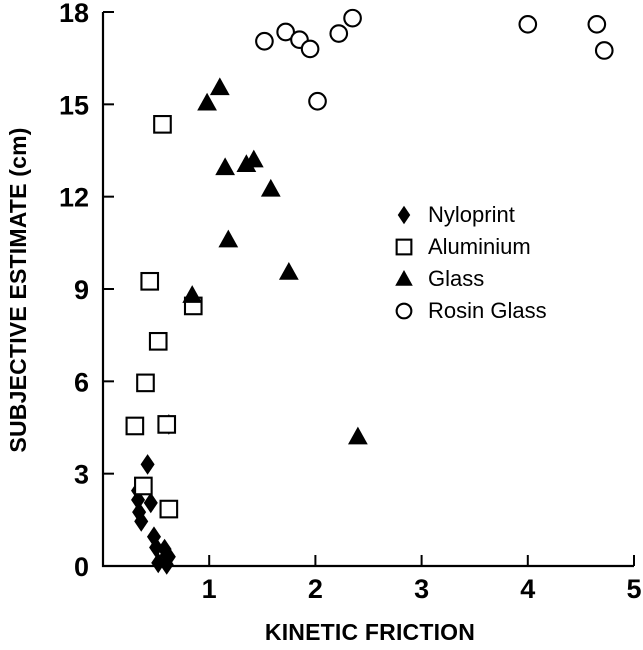  I want to click on x-tick-label: 5, so click(633, 589).